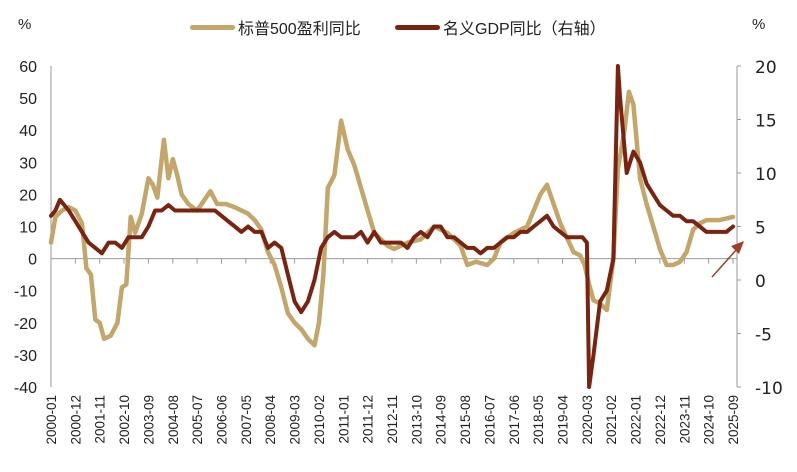 The image size is (797, 472). I want to click on x-axis-tick-label: 2000-12, so click(75, 420).